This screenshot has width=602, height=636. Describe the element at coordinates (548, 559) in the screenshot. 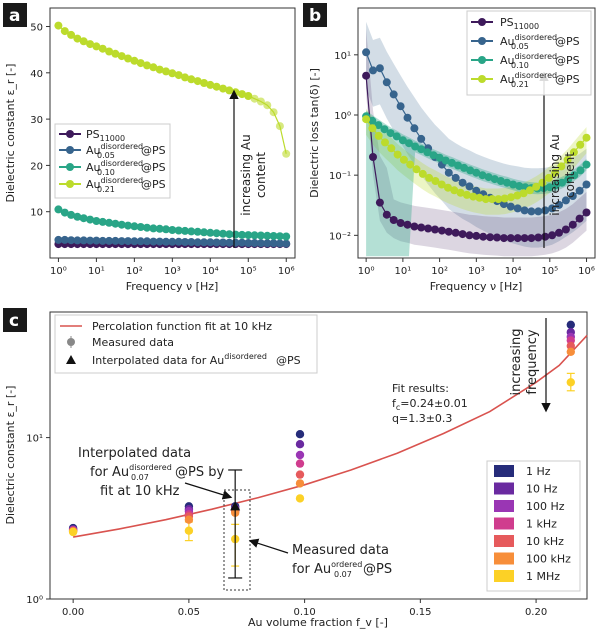

I see `legend-label: 100 kHz` at that location.